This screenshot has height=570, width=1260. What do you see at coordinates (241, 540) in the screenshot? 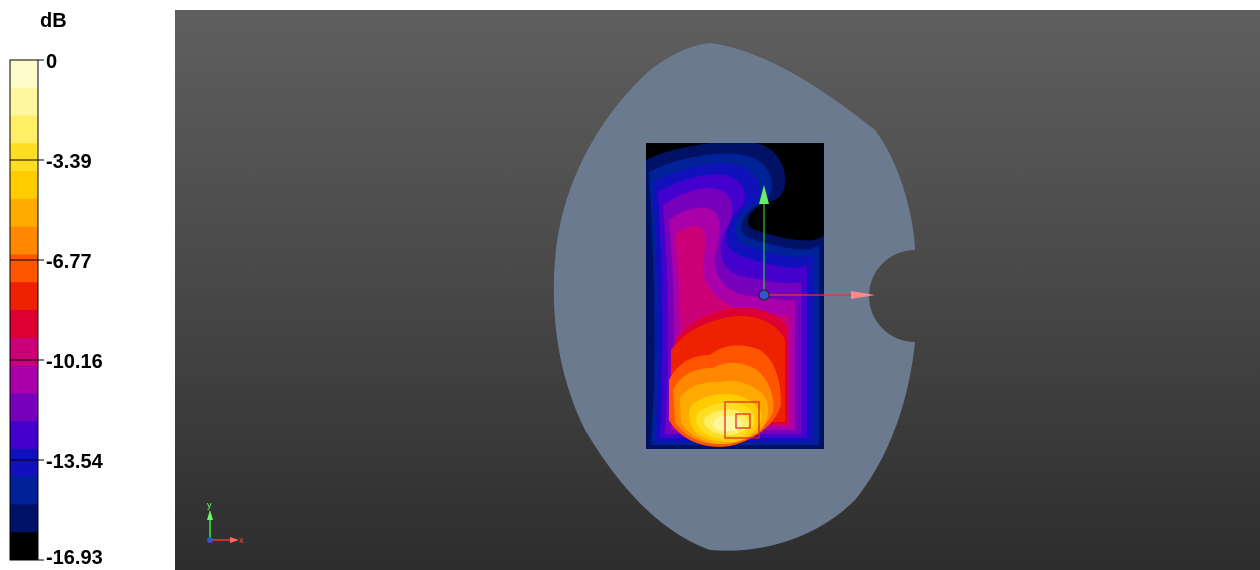
I see `triad-x-label: x` at bounding box center [241, 540].